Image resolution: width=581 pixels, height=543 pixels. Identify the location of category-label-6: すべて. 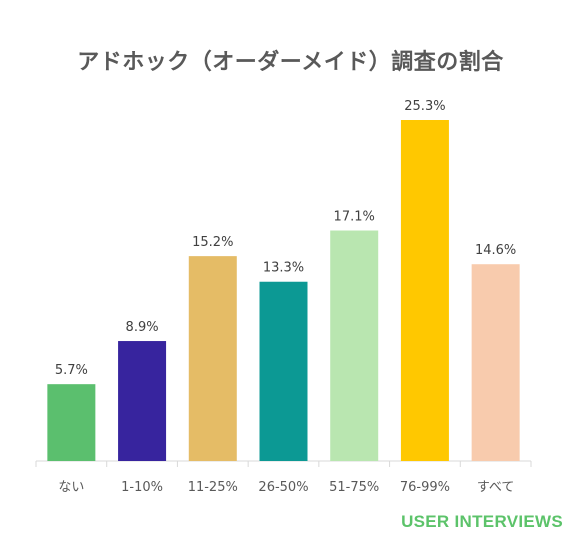
(496, 487).